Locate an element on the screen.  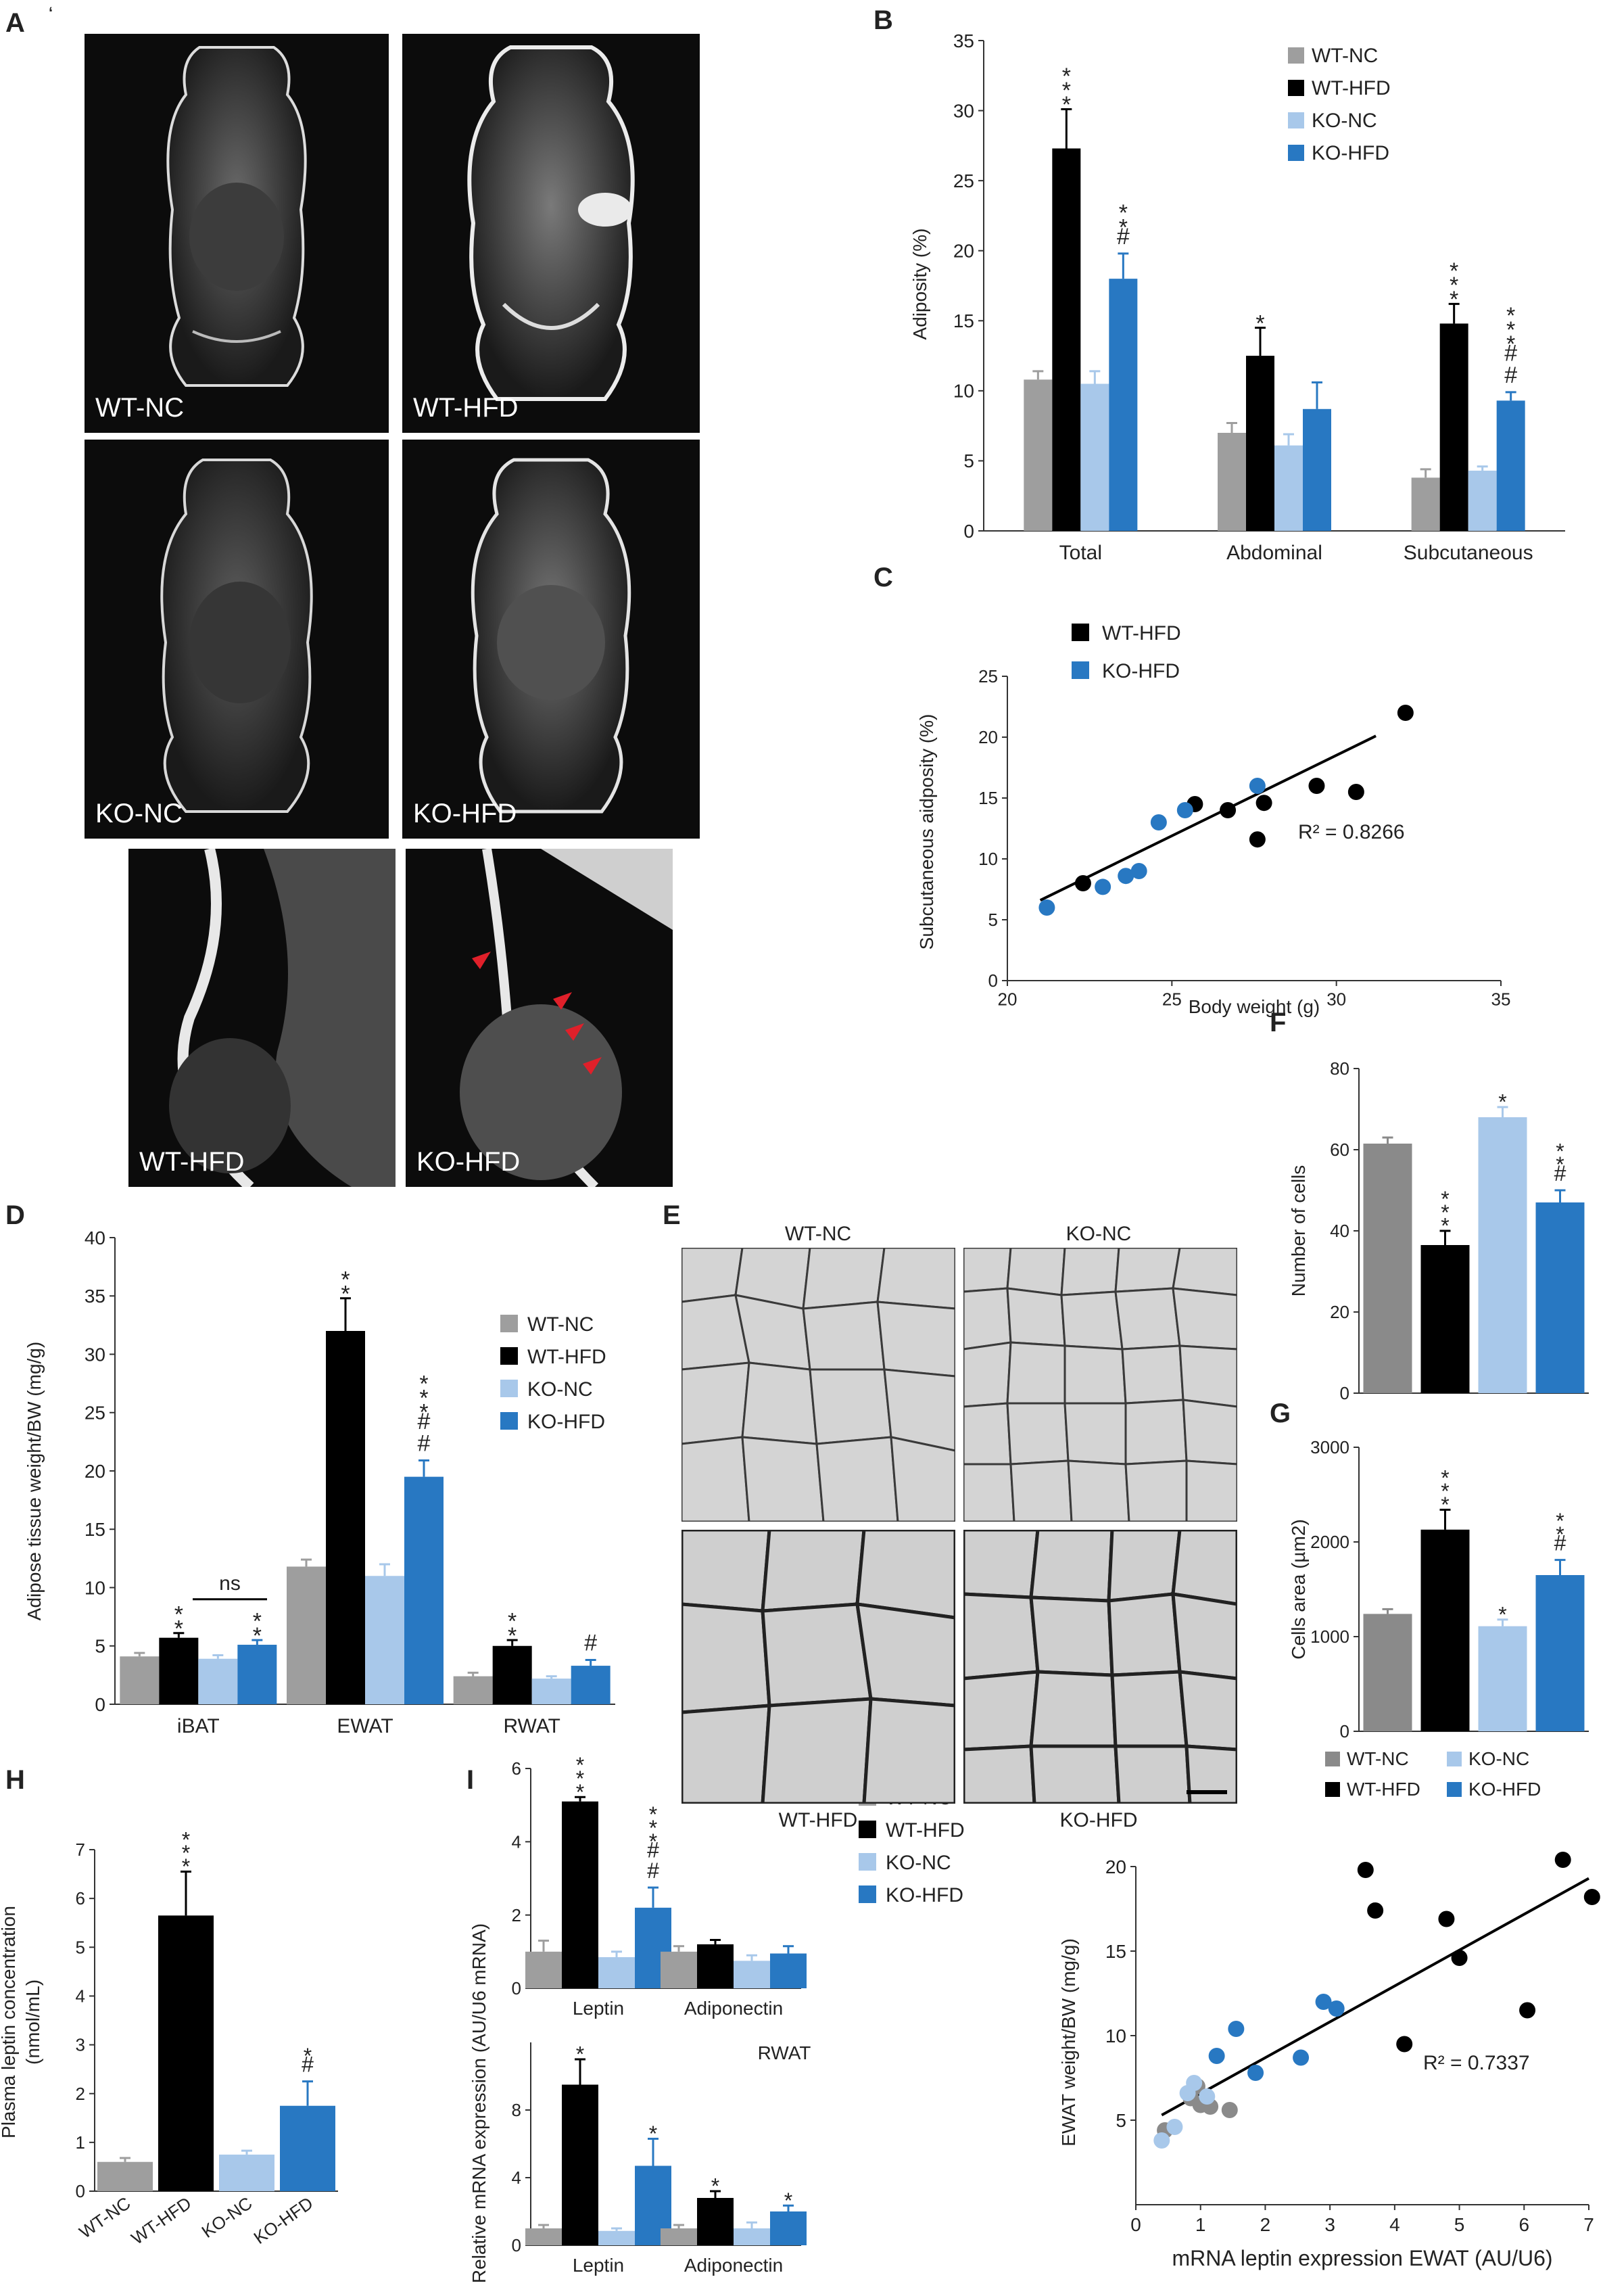
histo-label-ko-nc: KO-NC is located at coordinates (1099, 1234).